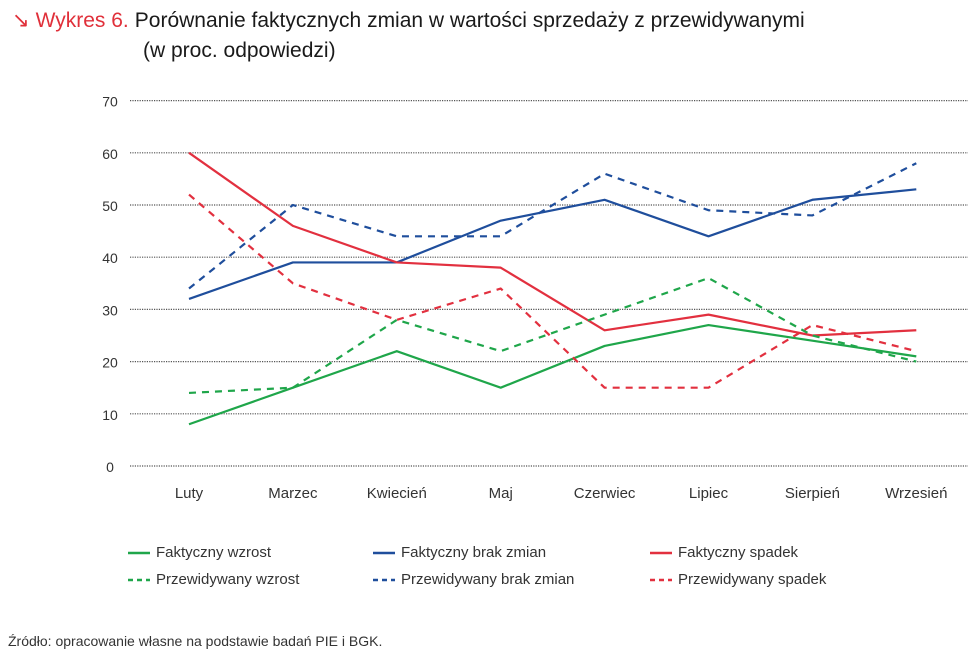 The image size is (980, 657). I want to click on x-tick-label: Lipiec, so click(709, 493).